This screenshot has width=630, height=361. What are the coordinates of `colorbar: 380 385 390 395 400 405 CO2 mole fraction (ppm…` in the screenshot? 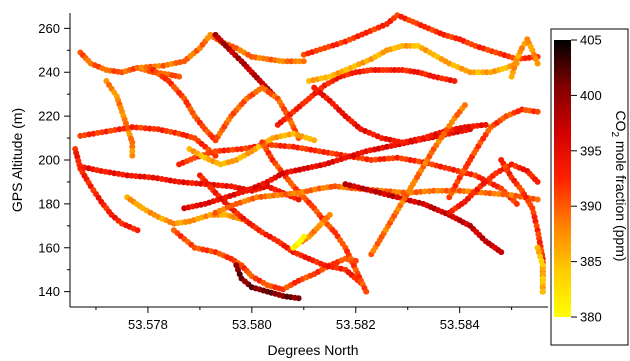 It's located at (589, 187).